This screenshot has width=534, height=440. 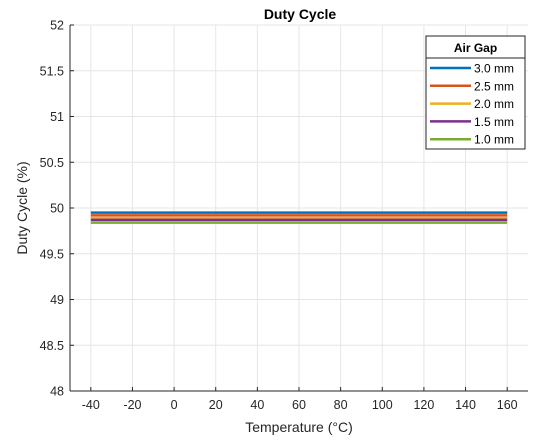 I want to click on x-tick-labels: -40 -20 0 20 40 60 80 100 120 140 160, so click(x=300, y=405).